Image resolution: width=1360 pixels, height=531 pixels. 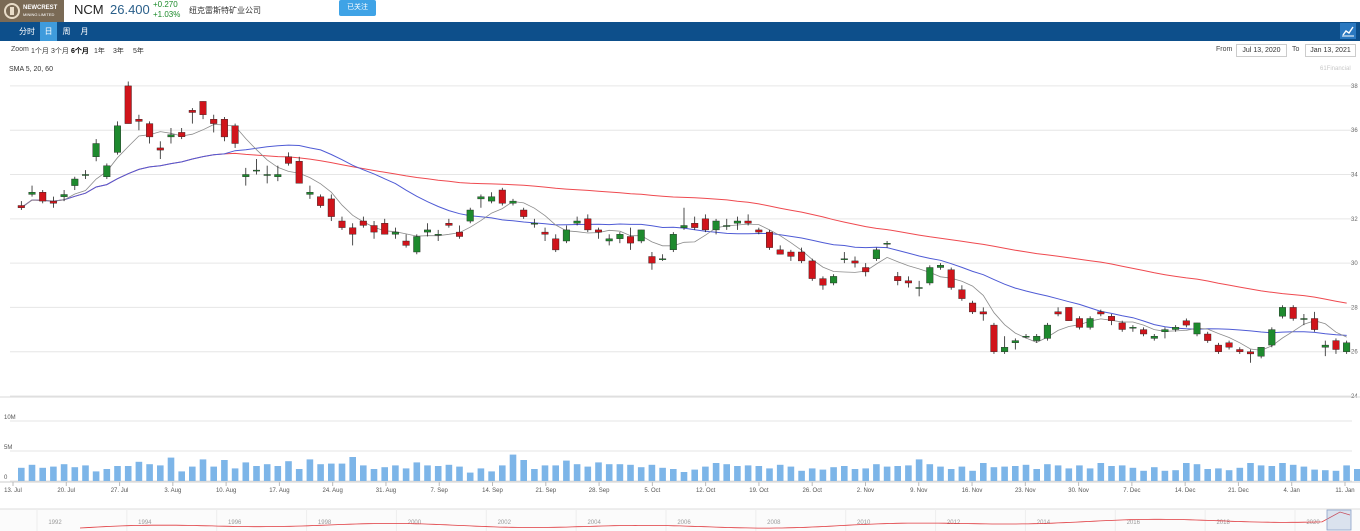 What do you see at coordinates (118, 51) in the screenshot?
I see `zoom-3y-button: 3年` at bounding box center [118, 51].